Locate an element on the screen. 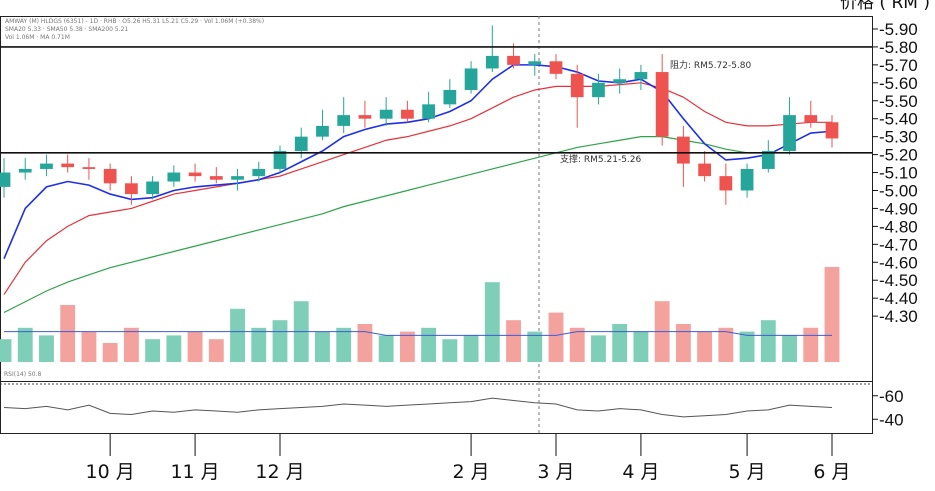 Image resolution: width=935 pixels, height=491 pixels. price-tick-label: -5.30 is located at coordinates (898, 137).